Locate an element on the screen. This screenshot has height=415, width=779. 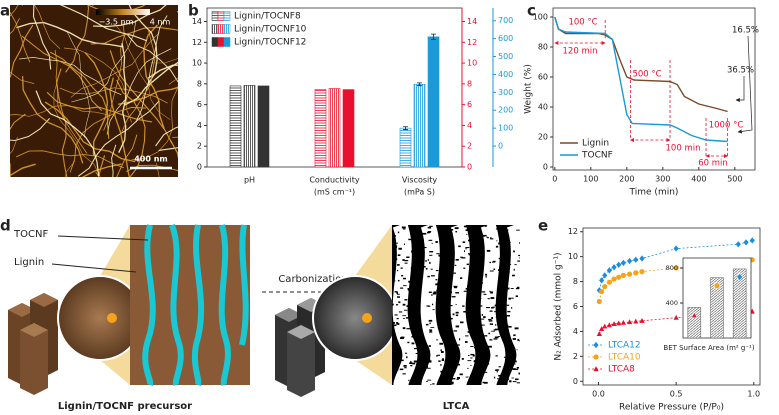
x-tick-label: 200 is located at coordinates (626, 179).